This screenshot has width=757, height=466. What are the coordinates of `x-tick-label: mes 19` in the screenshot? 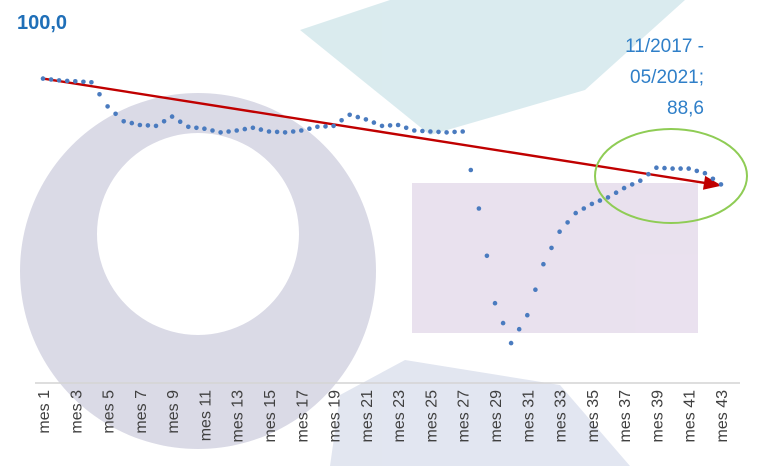 It's located at (335, 416).